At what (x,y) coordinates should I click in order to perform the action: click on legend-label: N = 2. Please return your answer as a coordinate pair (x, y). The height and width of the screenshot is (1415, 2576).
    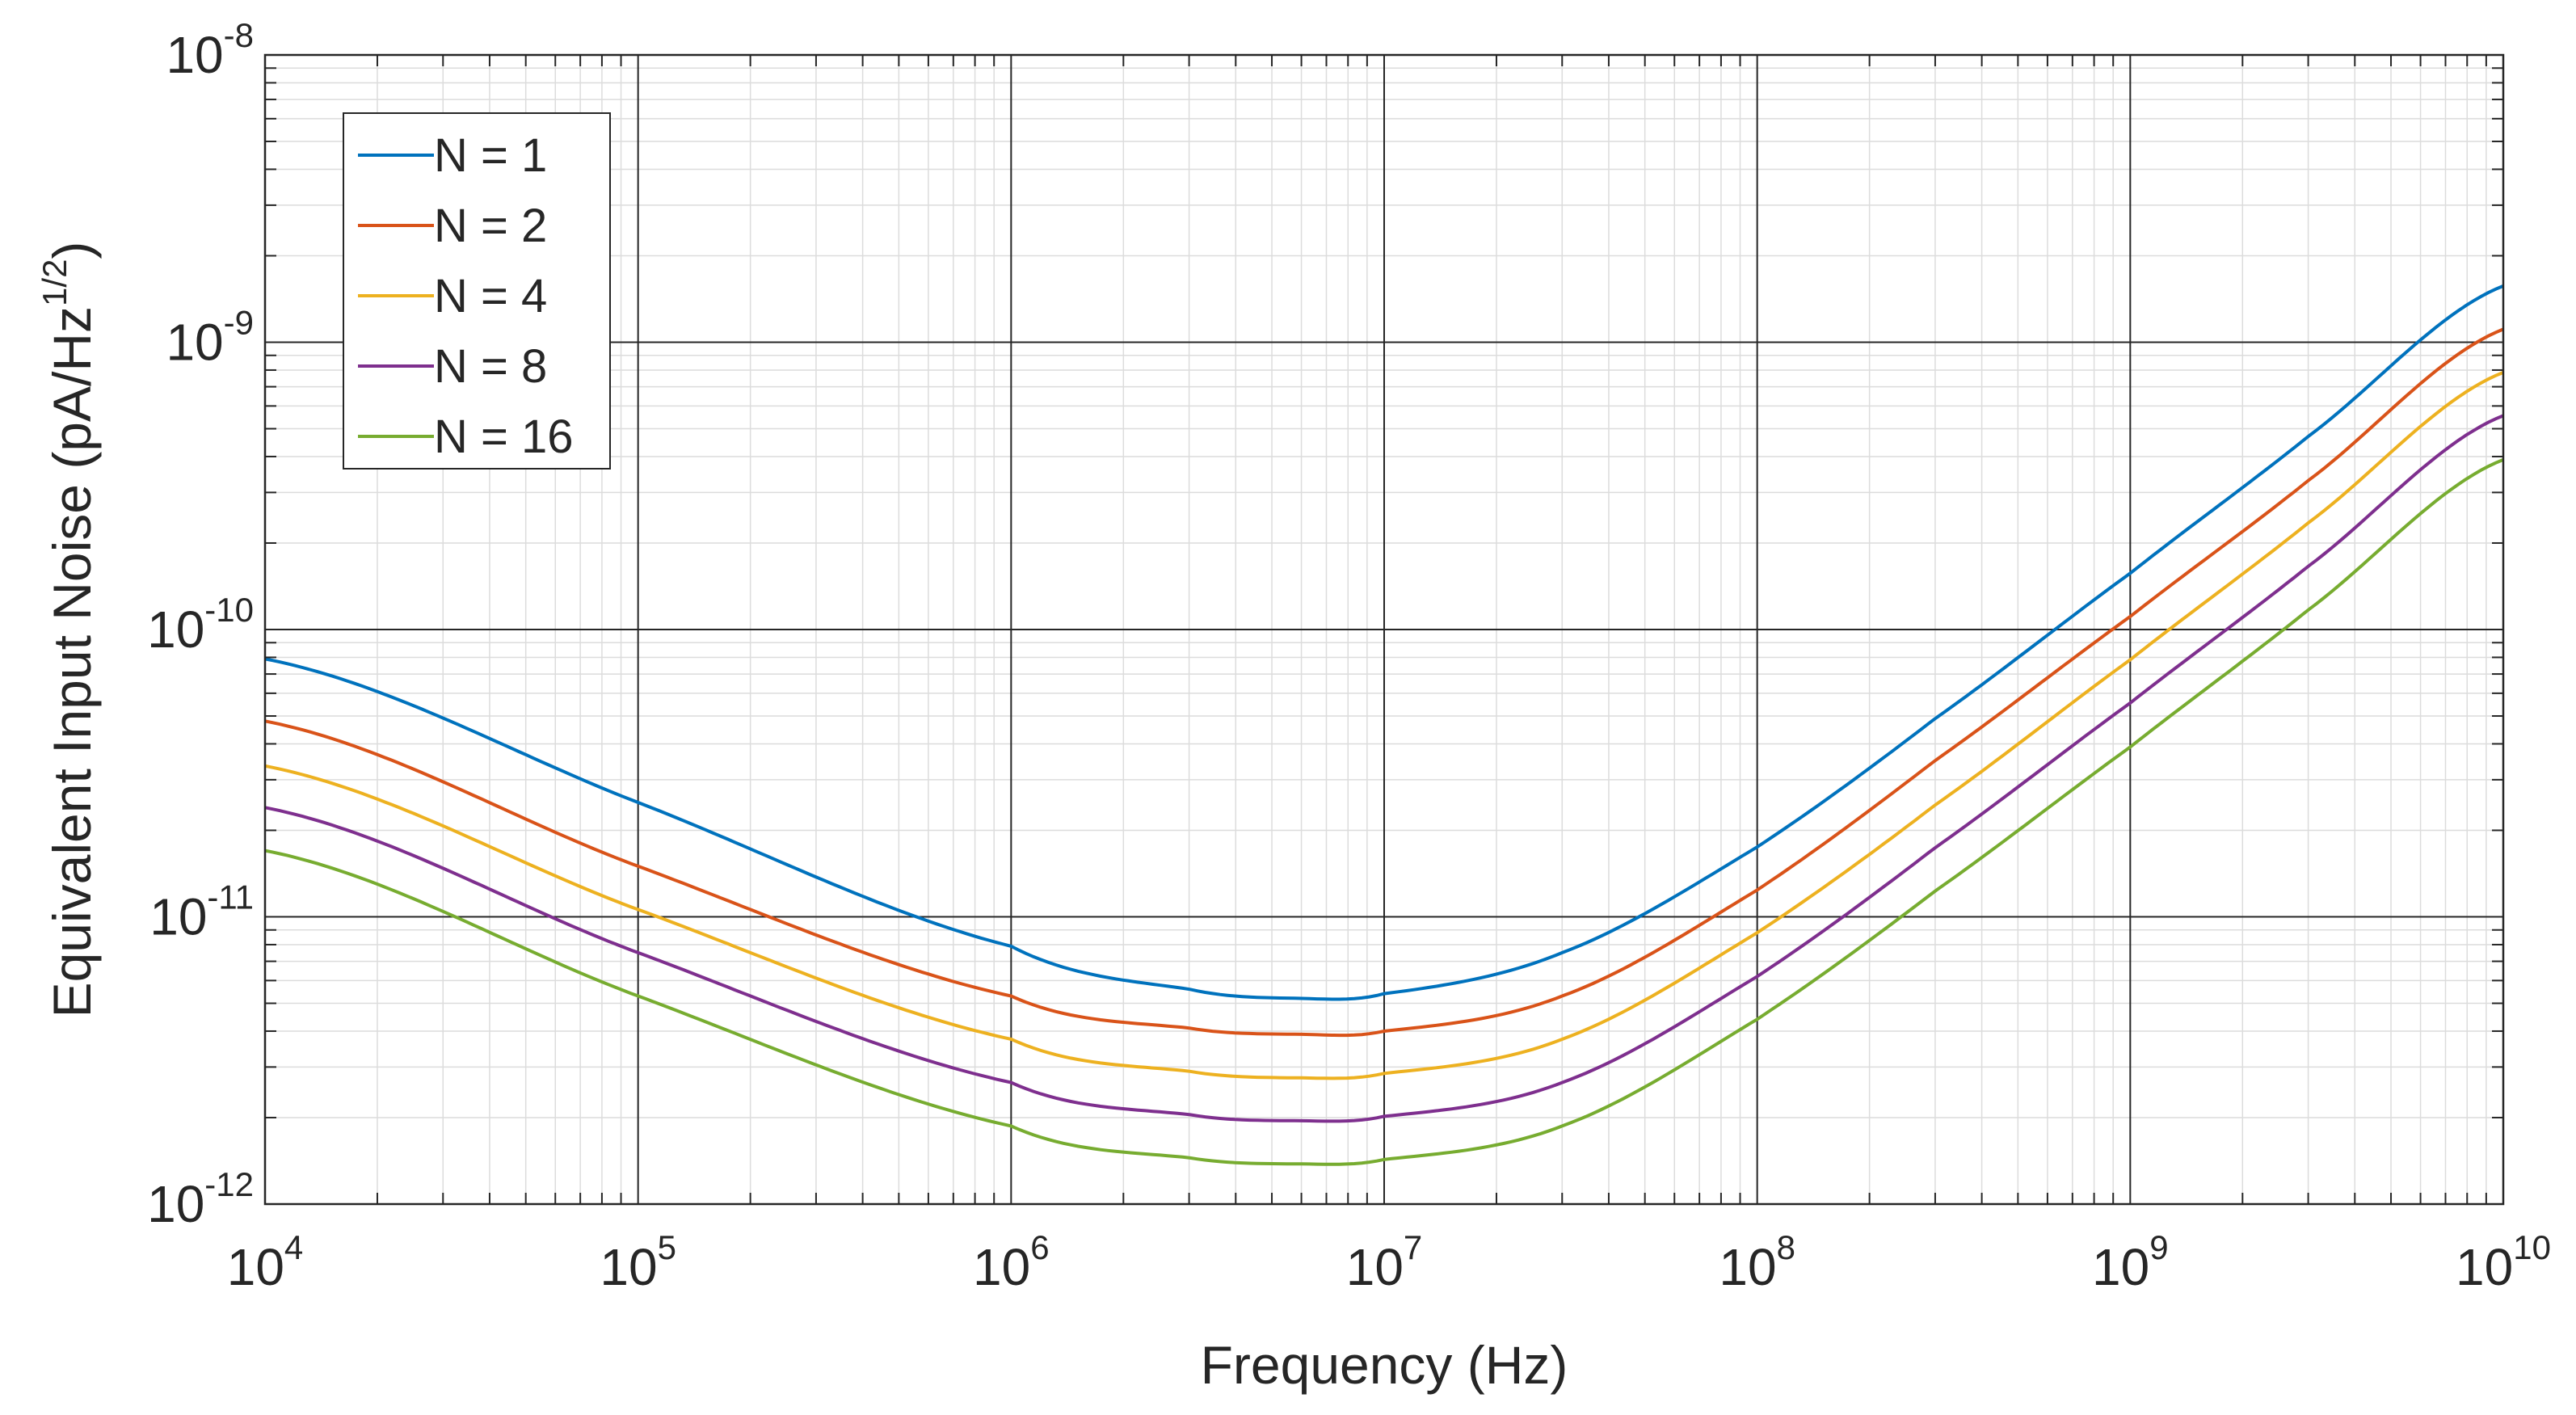
    Looking at the image, I should click on (490, 226).